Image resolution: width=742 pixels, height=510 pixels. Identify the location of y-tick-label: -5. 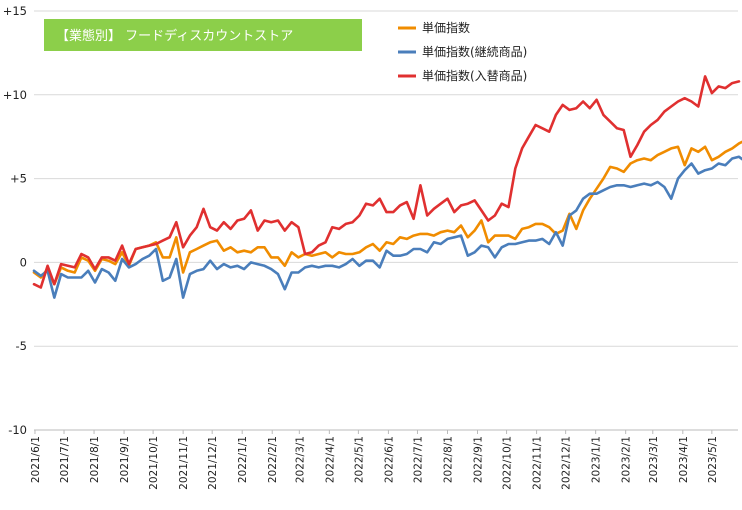
(21, 346).